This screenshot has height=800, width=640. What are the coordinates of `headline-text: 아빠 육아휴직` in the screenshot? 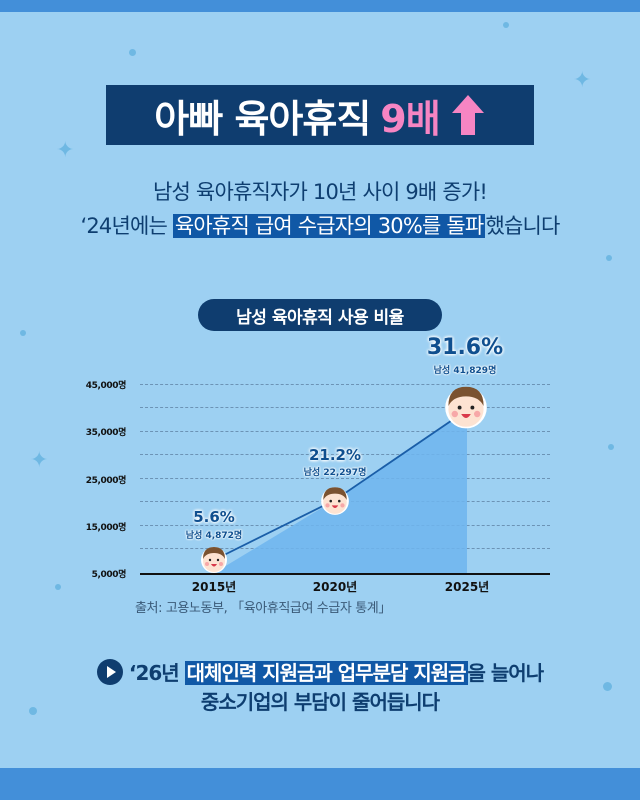 It's located at (262, 118).